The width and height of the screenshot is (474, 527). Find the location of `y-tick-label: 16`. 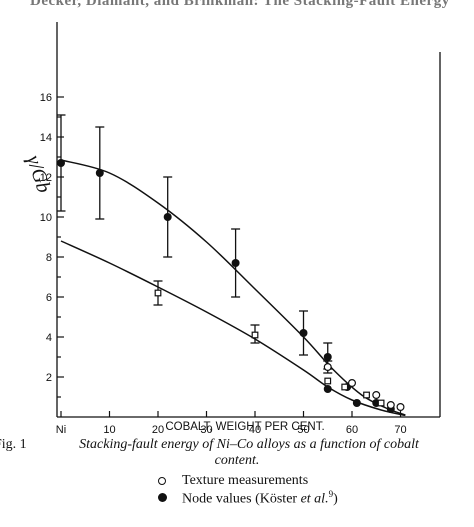

y-tick-label: 16 is located at coordinates (46, 98).